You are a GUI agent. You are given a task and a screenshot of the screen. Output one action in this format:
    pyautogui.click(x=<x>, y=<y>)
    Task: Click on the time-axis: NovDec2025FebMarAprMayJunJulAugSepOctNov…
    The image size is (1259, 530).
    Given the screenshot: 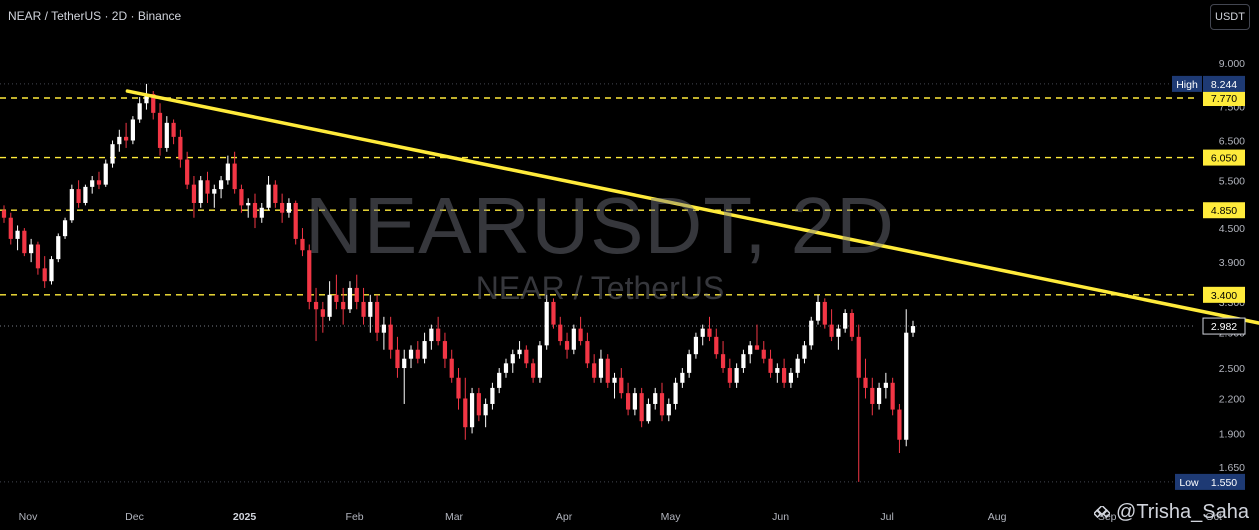 What is the action you would take?
    pyautogui.click(x=639, y=517)
    